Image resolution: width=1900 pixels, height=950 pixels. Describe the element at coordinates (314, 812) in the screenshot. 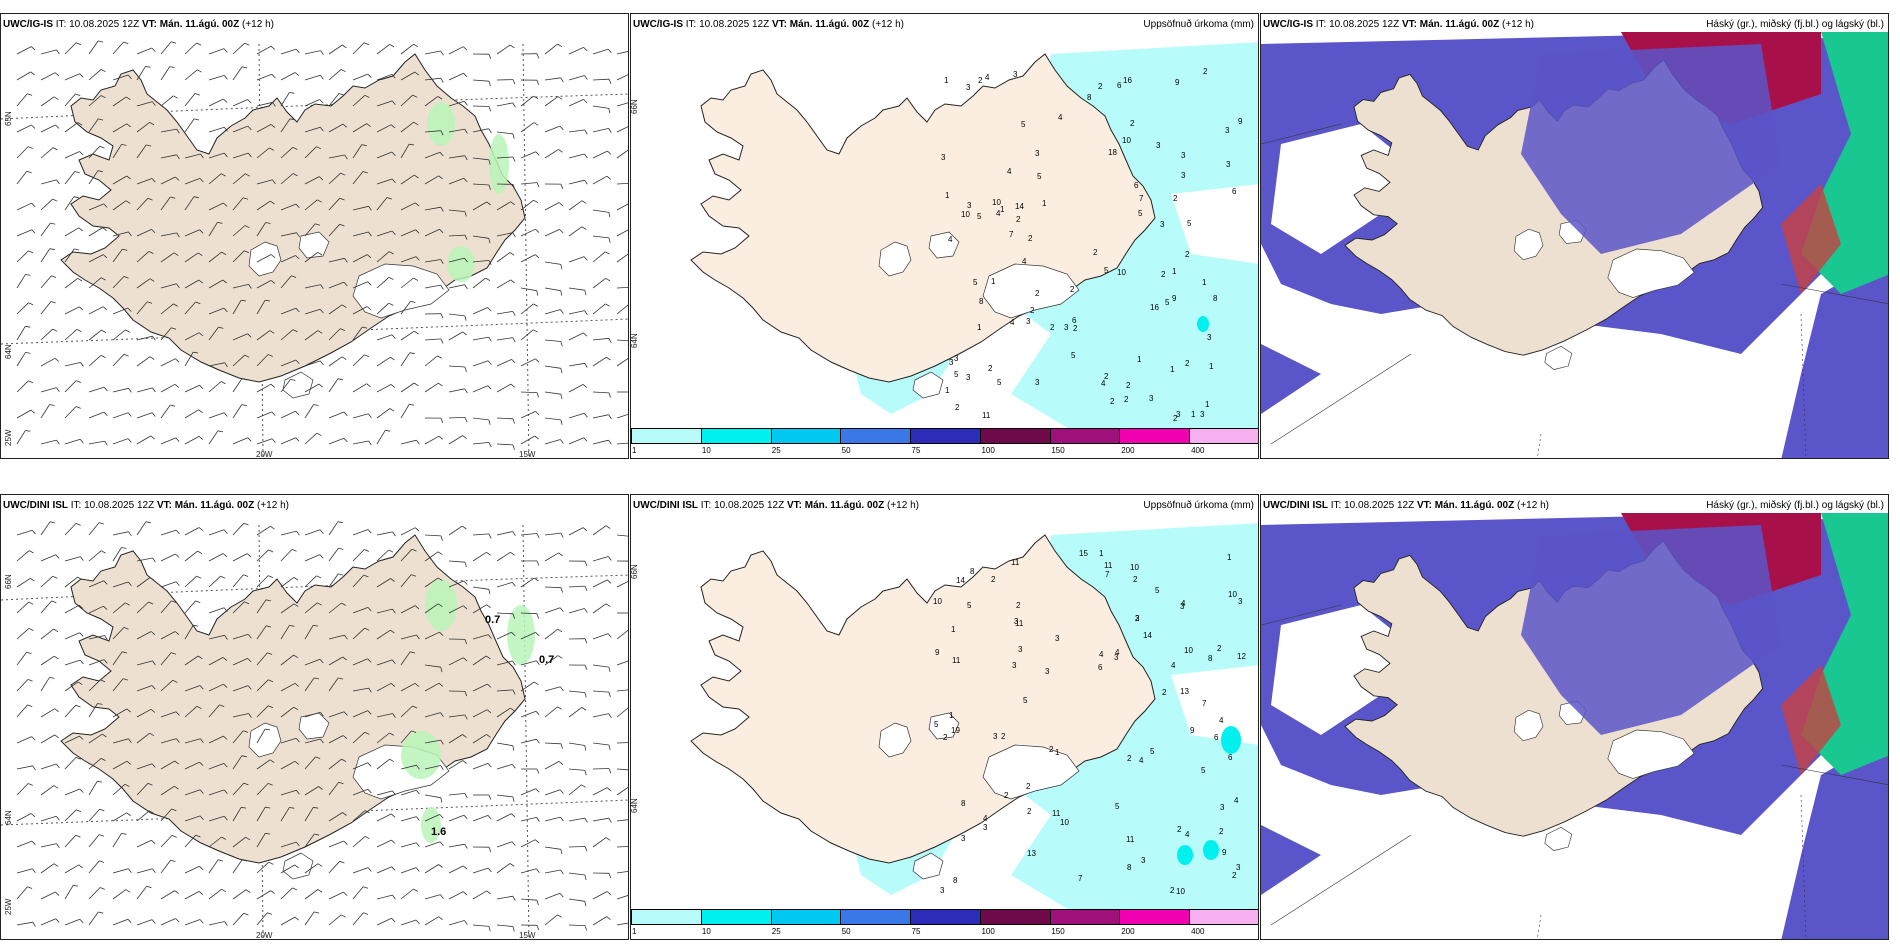

I see `latitude-line` at that location.